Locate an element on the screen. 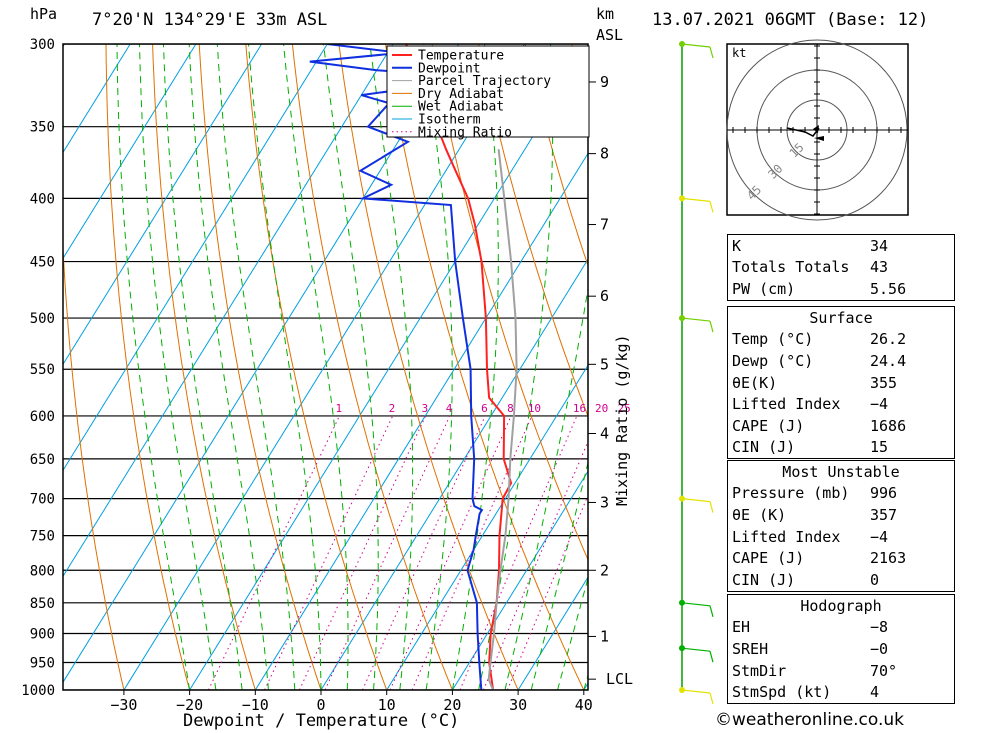  table-value: 24.4 is located at coordinates (910, 361).